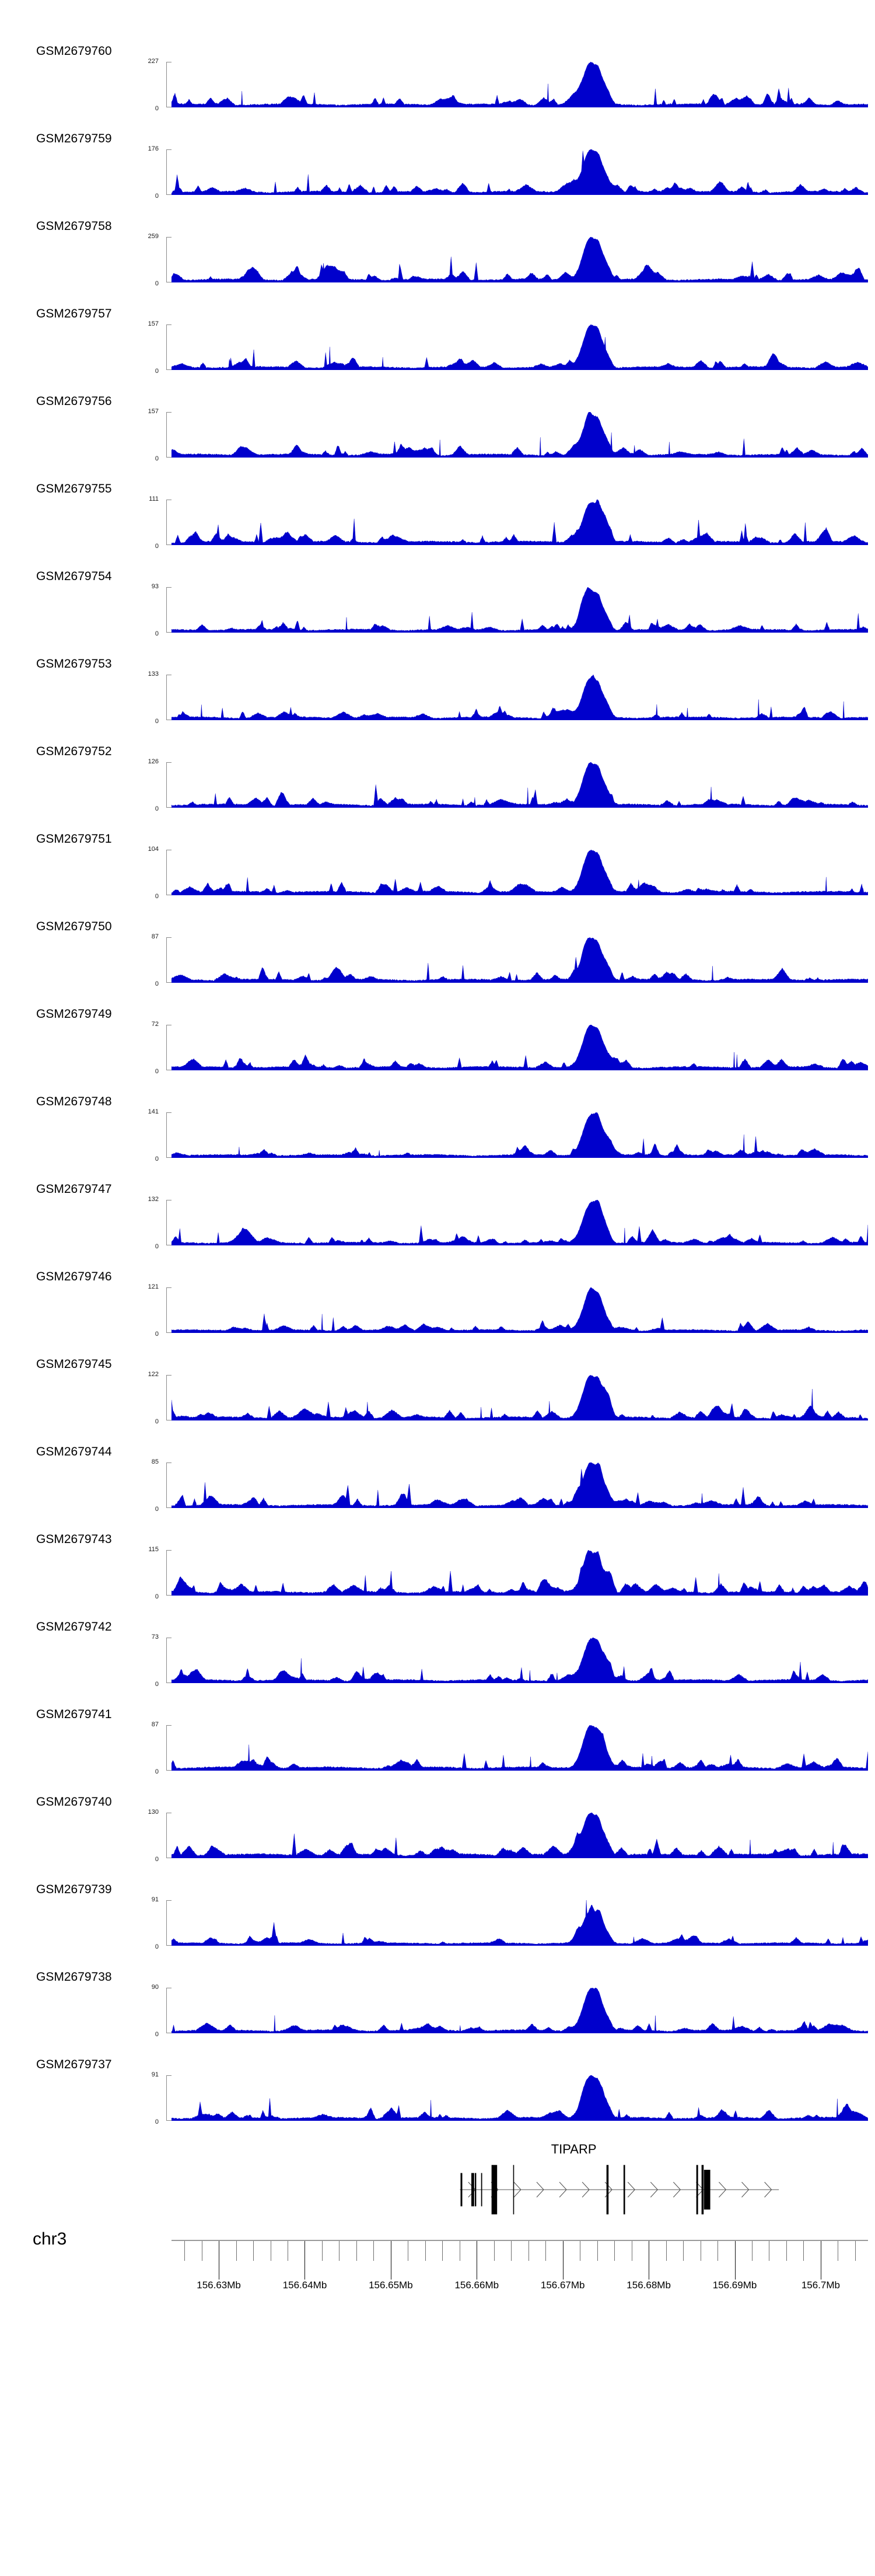 The width and height of the screenshot is (875, 2576). I want to click on coverage-track: GSM2679747 132 0, so click(437, 1204).